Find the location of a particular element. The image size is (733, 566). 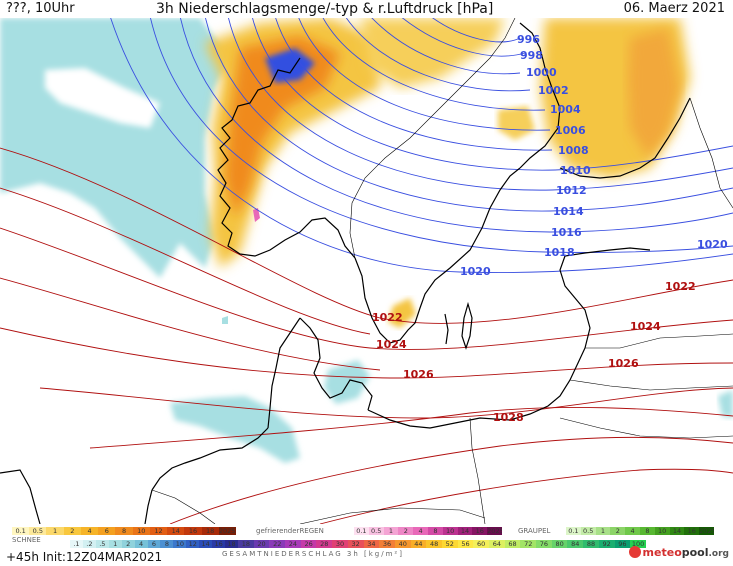

legend-snow-swatch: .2 is located at coordinates (89, 544).